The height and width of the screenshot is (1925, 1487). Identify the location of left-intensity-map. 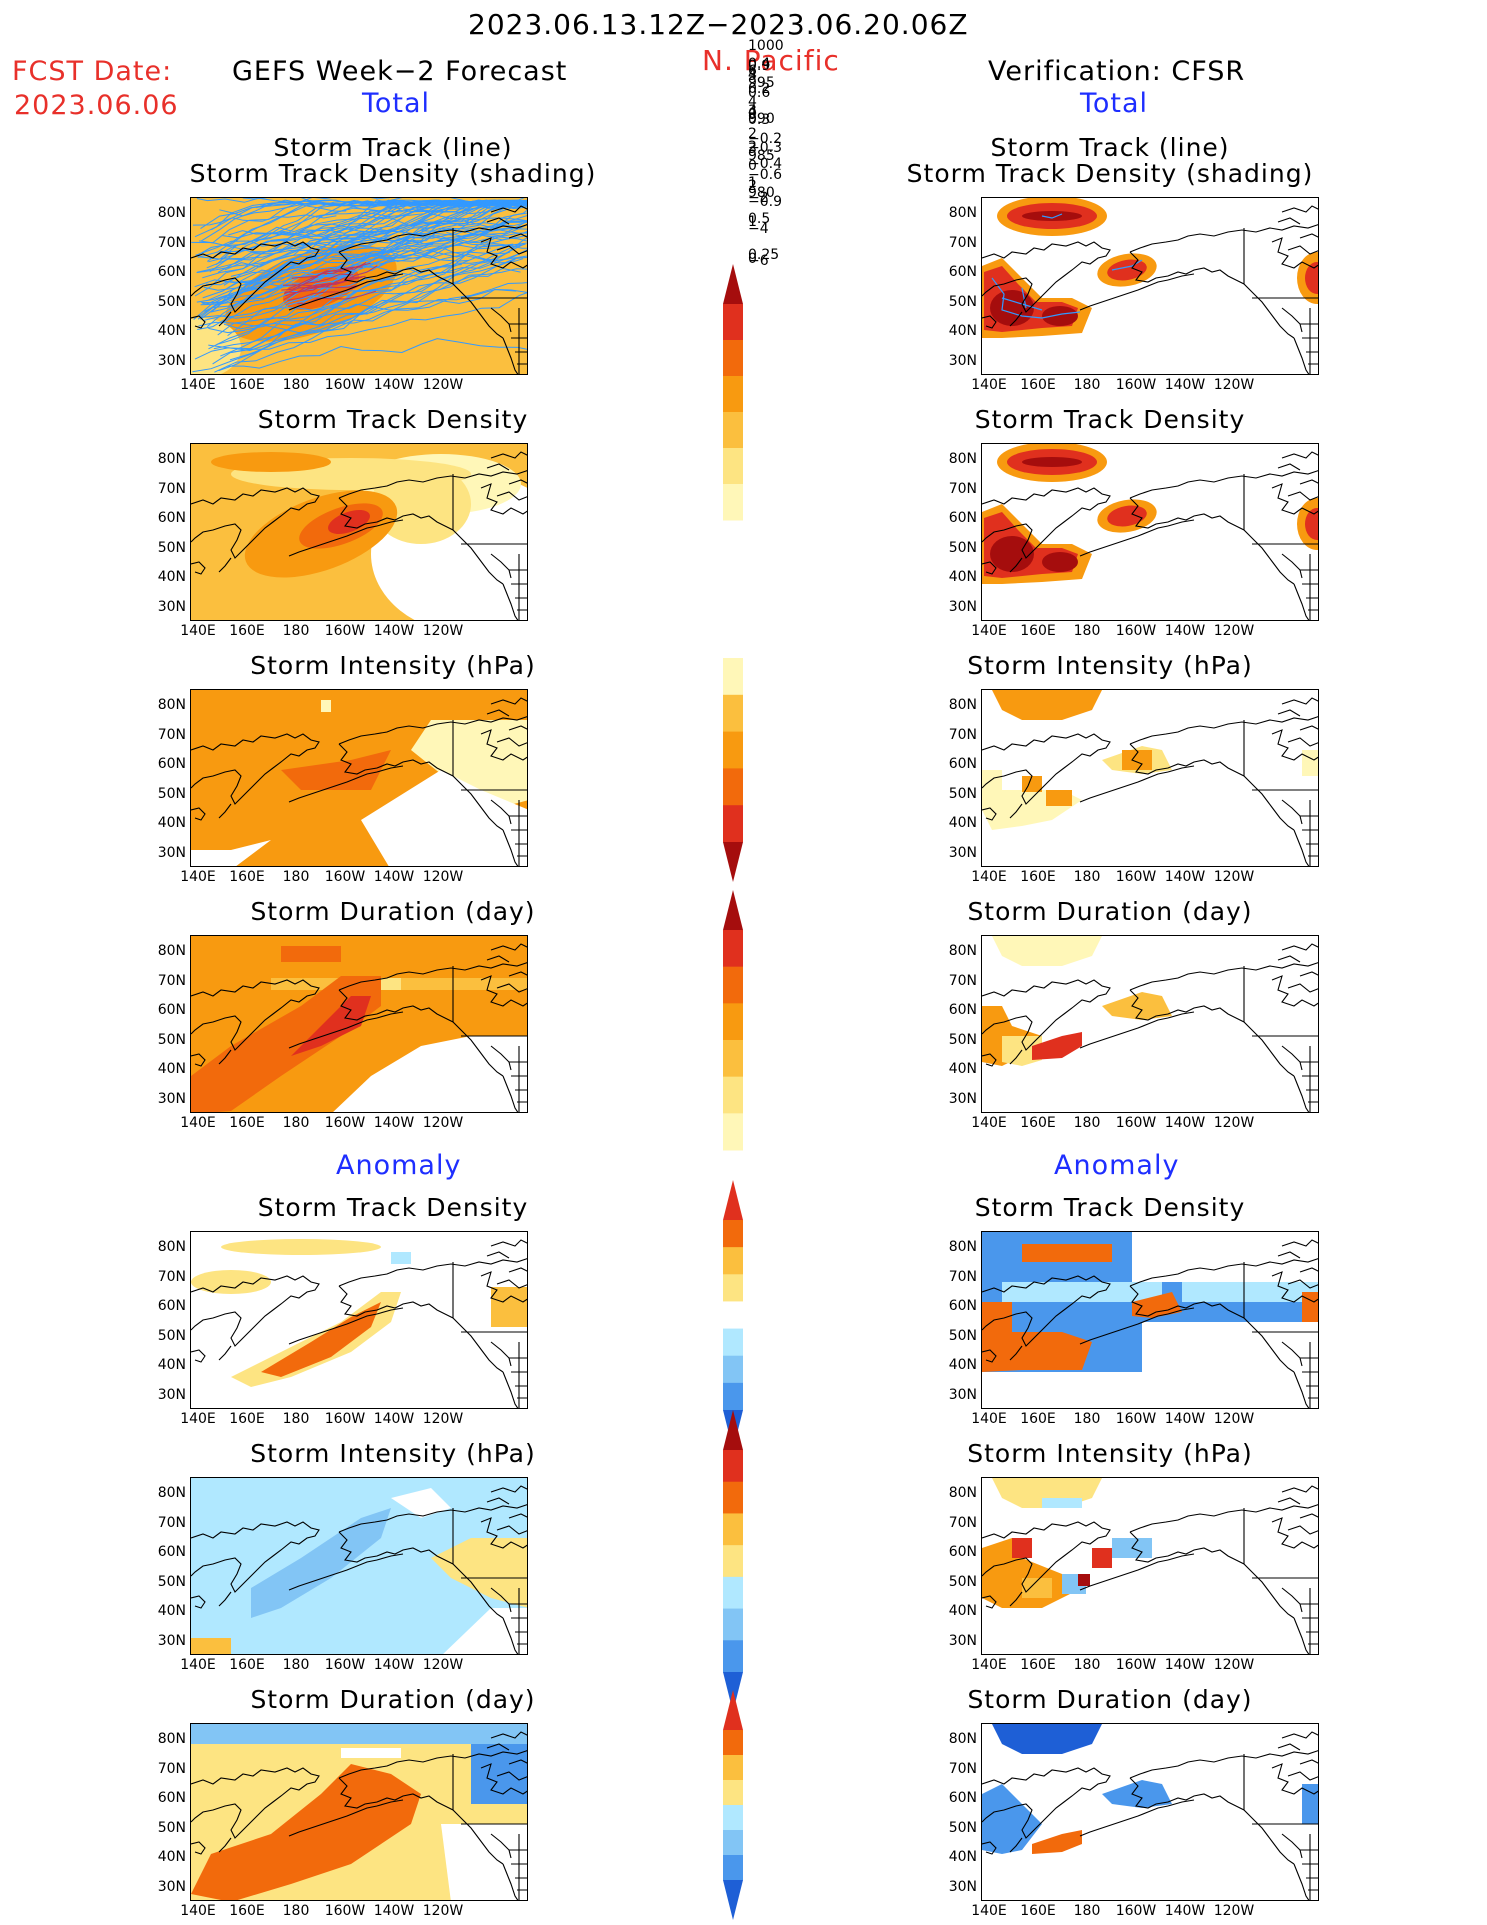
(359, 778).